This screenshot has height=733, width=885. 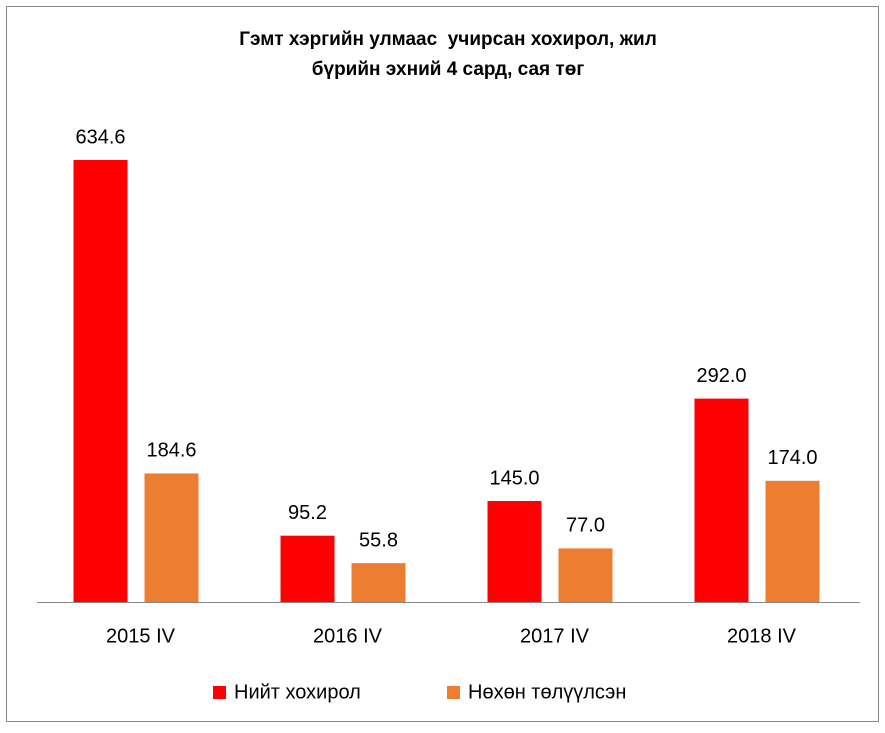 What do you see at coordinates (555, 636) in the screenshot?
I see `x-tick-label: 2017 IV` at bounding box center [555, 636].